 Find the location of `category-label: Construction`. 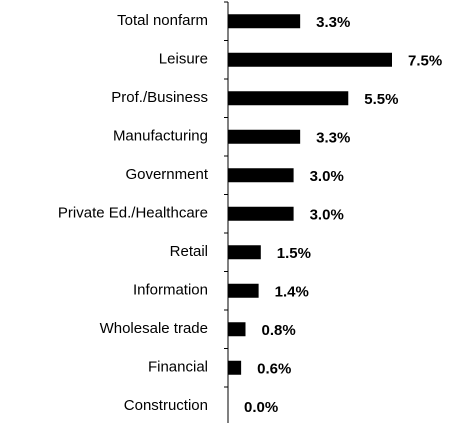

category-label: Construction is located at coordinates (166, 405).